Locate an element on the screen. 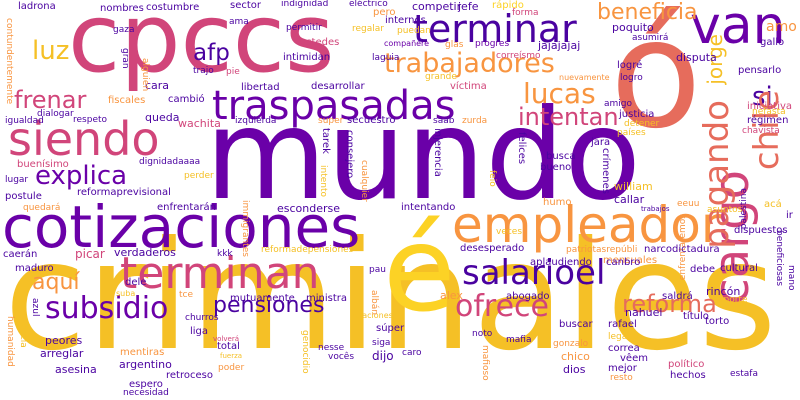 This screenshot has width=800, height=400. word: saldrá is located at coordinates (677, 296).